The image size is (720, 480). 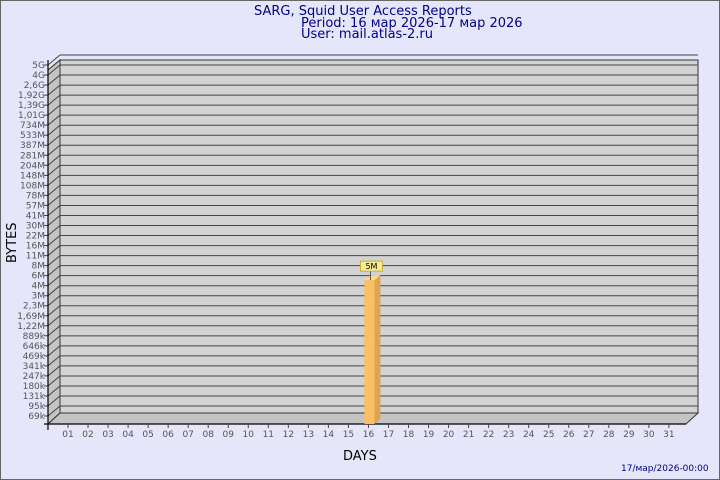 I want to click on x-tick-label: 11, so click(x=268, y=435).